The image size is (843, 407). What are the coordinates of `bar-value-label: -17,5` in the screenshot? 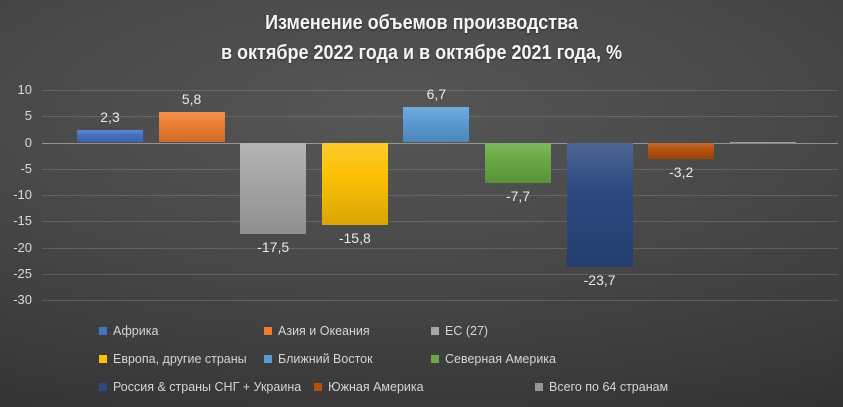 It's located at (273, 247).